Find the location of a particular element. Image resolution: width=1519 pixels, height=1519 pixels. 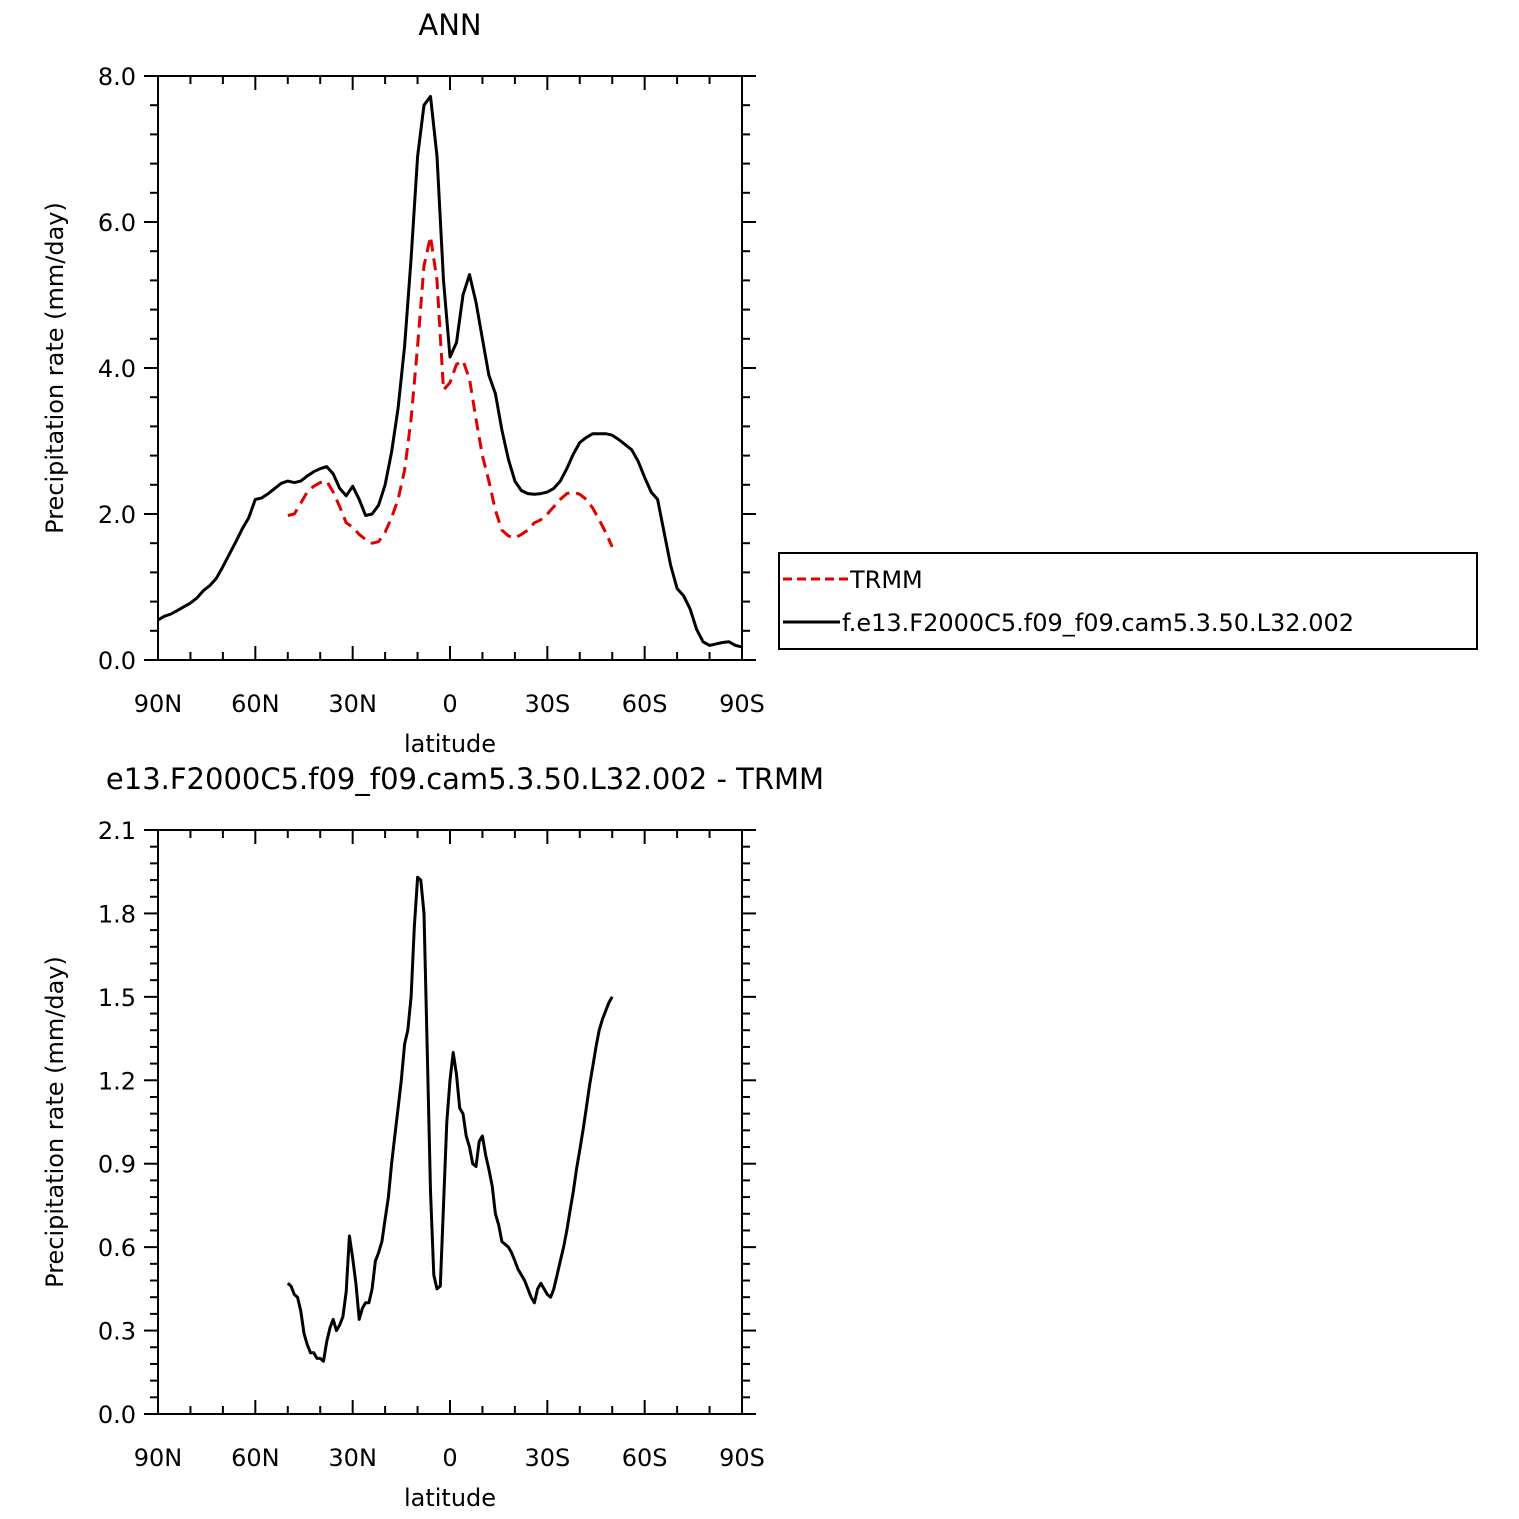

legend-label-trmm: TRMM is located at coordinates (886, 580).